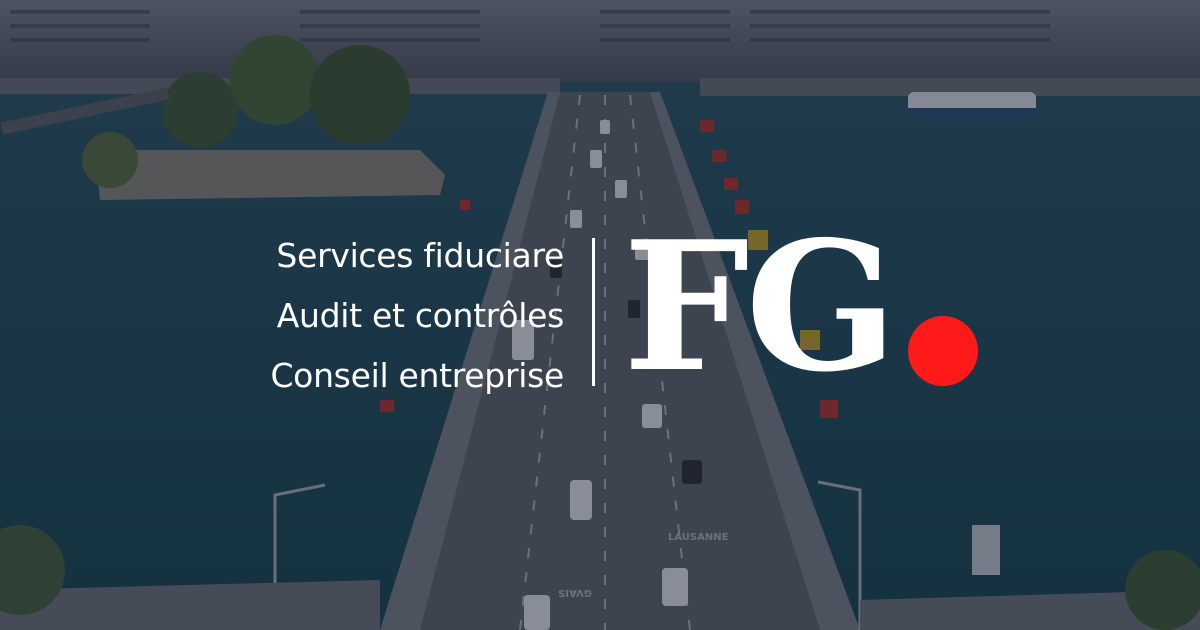 This screenshot has width=1200, height=630. I want to click on cars, so click(600, 375).